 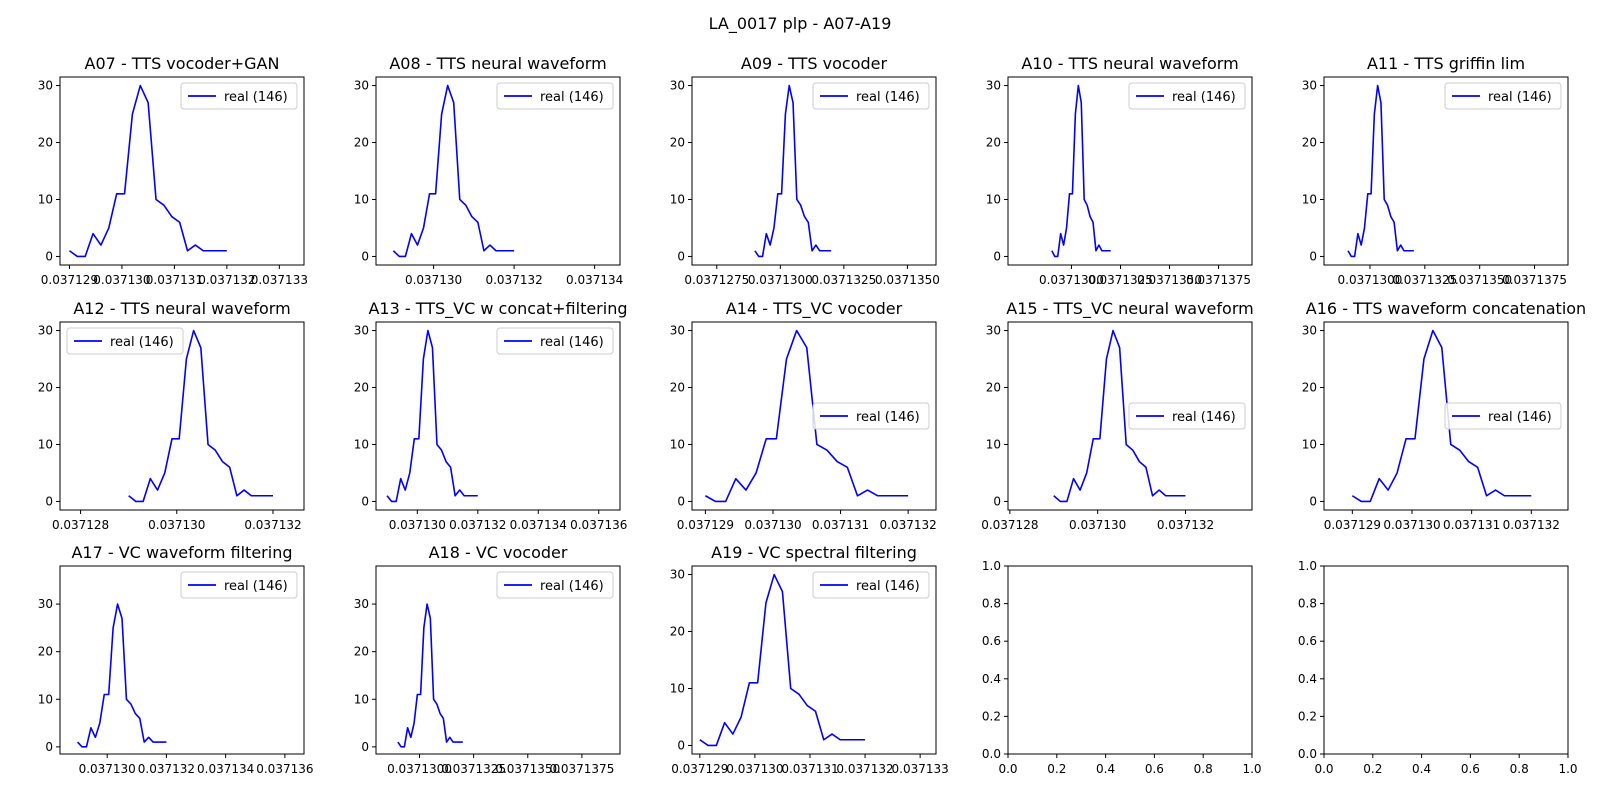 I want to click on x-tick-label: 0.037134, so click(x=594, y=280).